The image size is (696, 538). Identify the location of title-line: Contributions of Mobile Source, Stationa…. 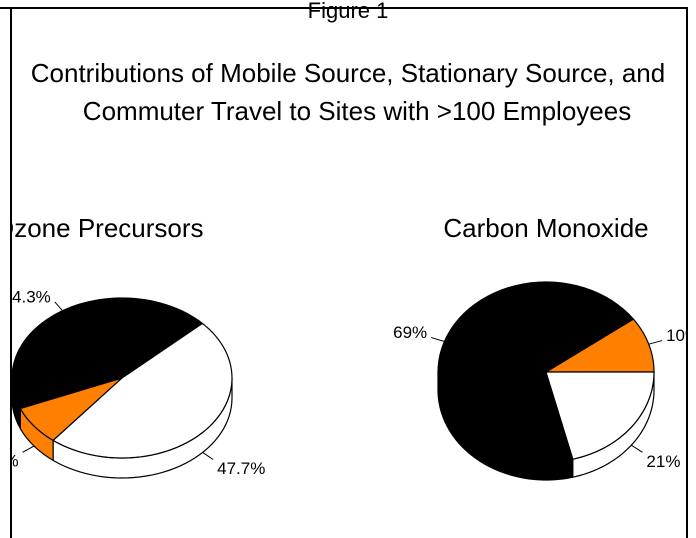
(348, 73).